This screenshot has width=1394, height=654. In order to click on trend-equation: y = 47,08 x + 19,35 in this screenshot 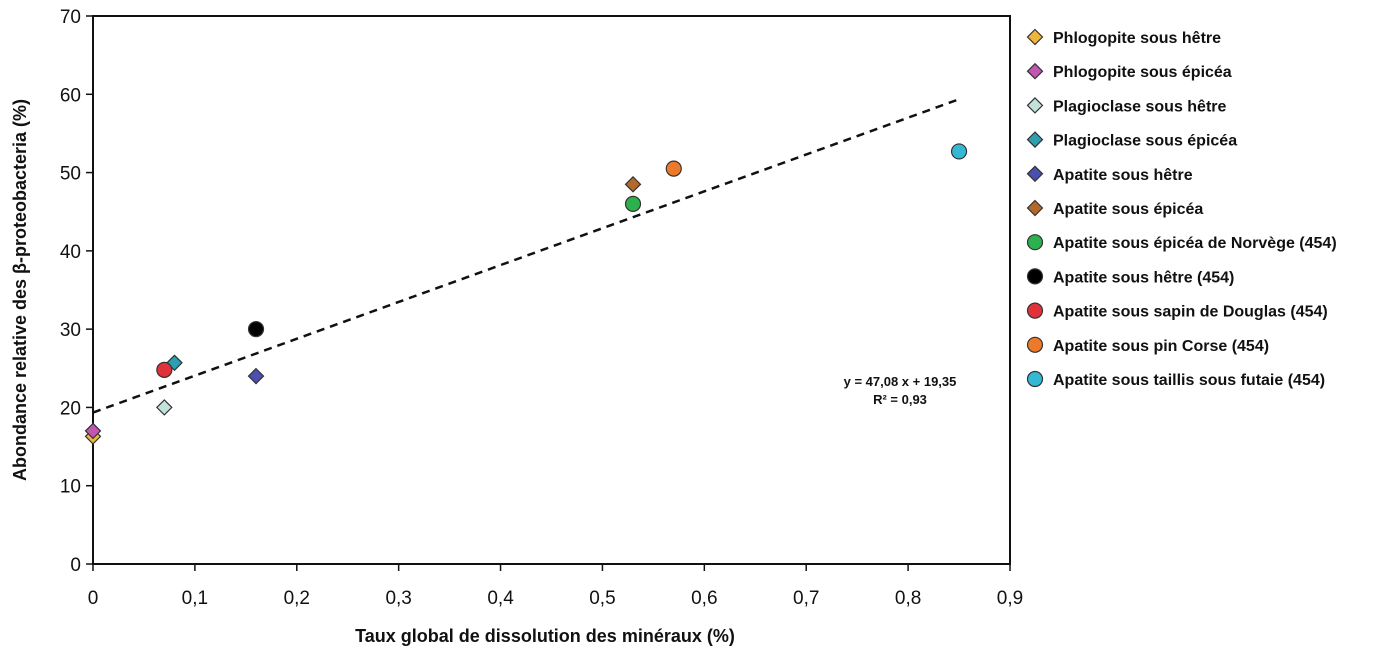, I will do `click(900, 381)`.